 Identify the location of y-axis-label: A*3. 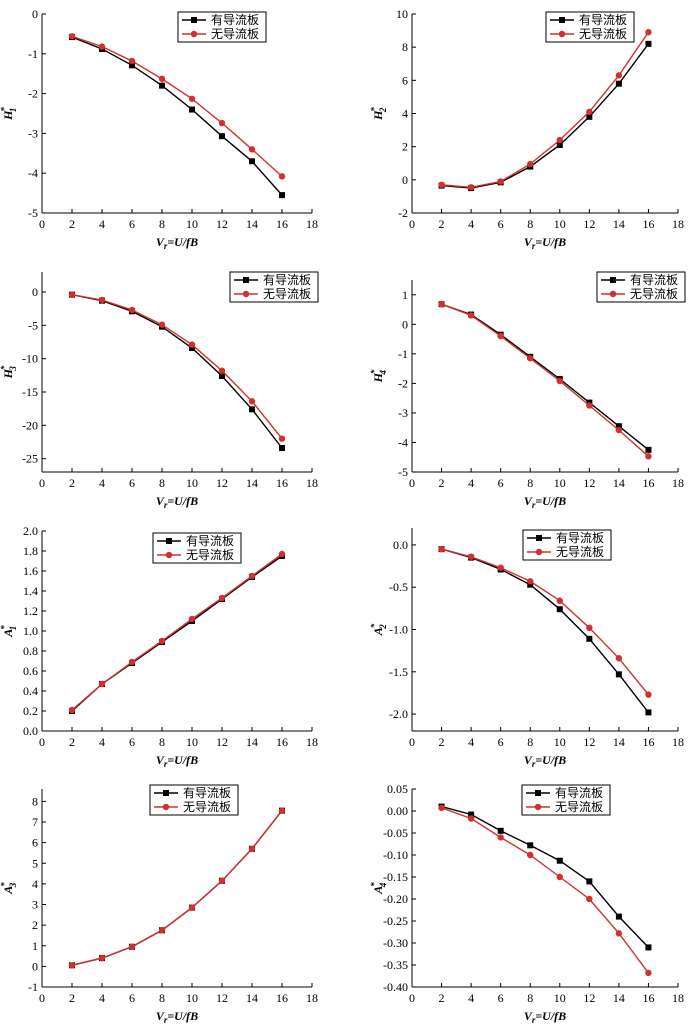
(9, 888).